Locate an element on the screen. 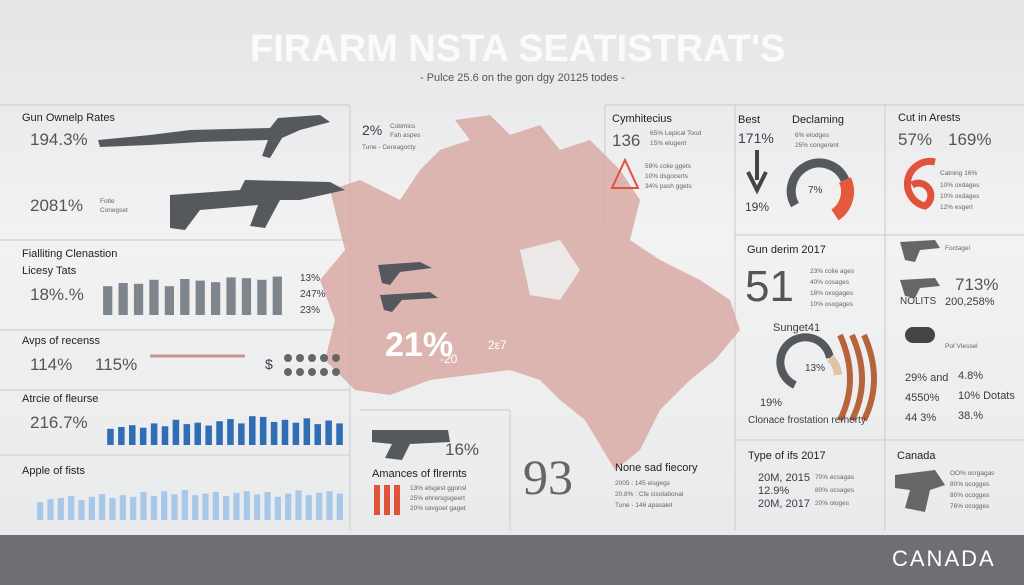 The image size is (1024, 585). heading: Avps of recenss is located at coordinates (61, 341).